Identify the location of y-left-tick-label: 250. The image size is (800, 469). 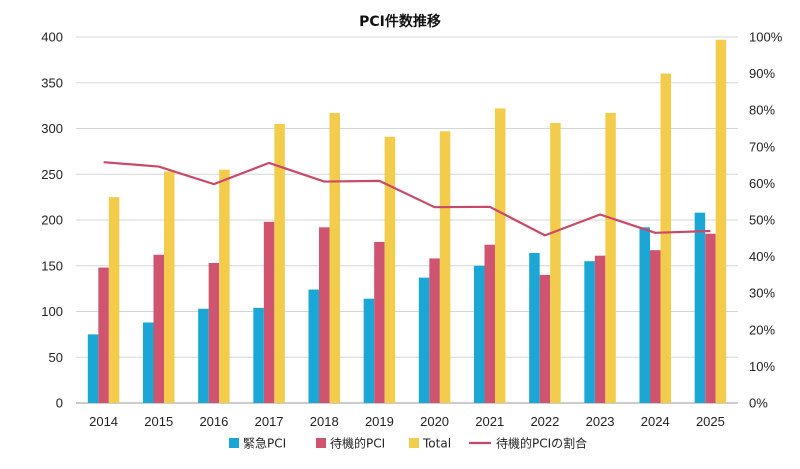
(52, 174).